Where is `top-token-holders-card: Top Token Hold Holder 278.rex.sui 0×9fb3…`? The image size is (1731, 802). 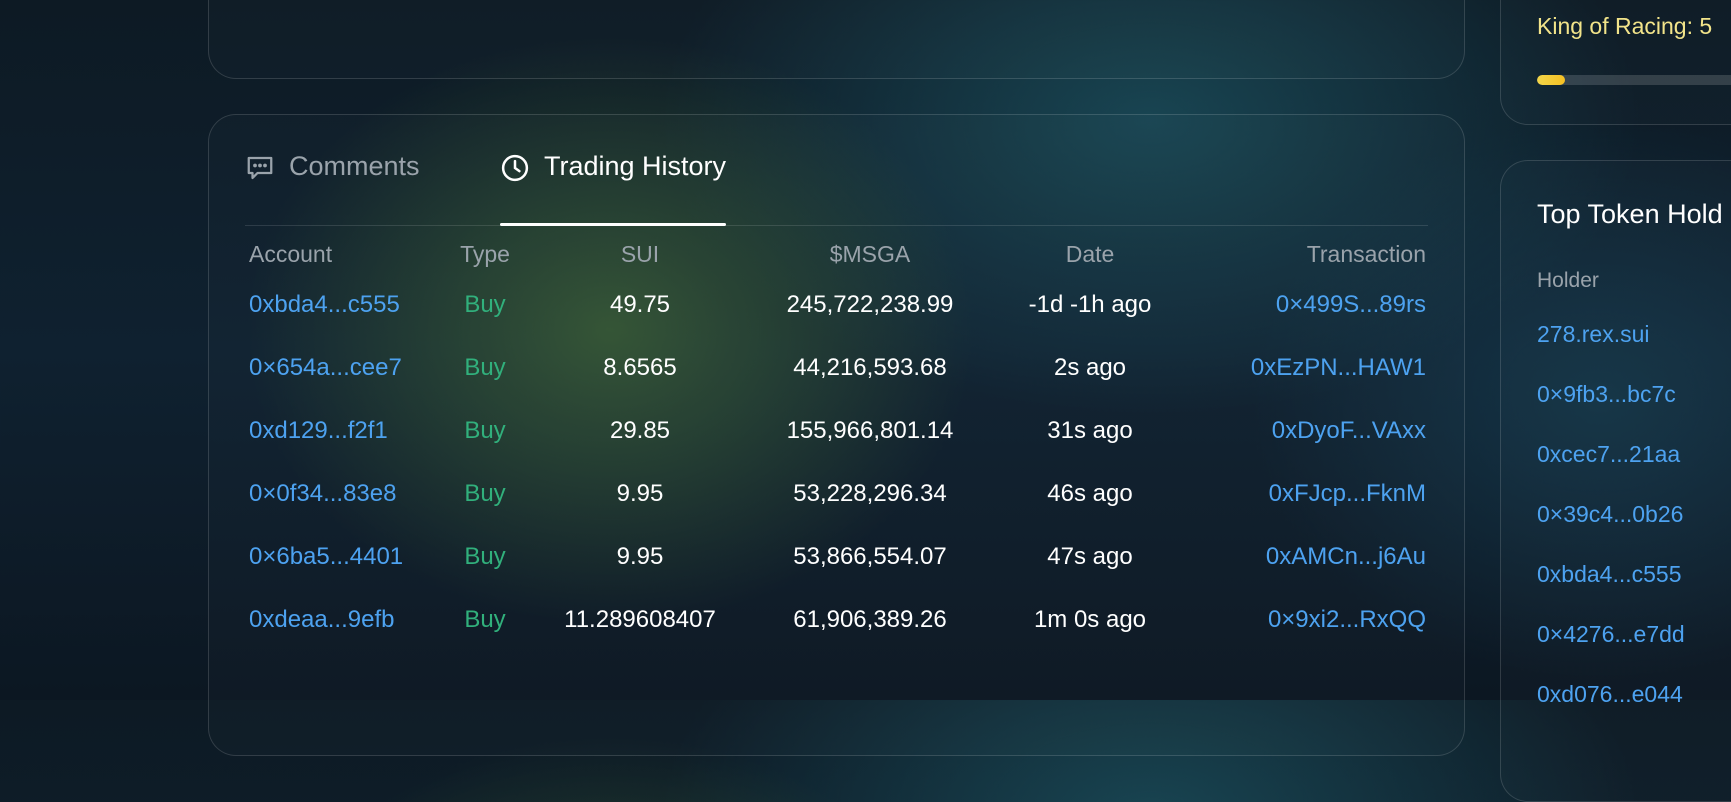 top-token-holders-card: Top Token Hold Holder 278.rex.sui 0×9fb3… is located at coordinates (1615, 481).